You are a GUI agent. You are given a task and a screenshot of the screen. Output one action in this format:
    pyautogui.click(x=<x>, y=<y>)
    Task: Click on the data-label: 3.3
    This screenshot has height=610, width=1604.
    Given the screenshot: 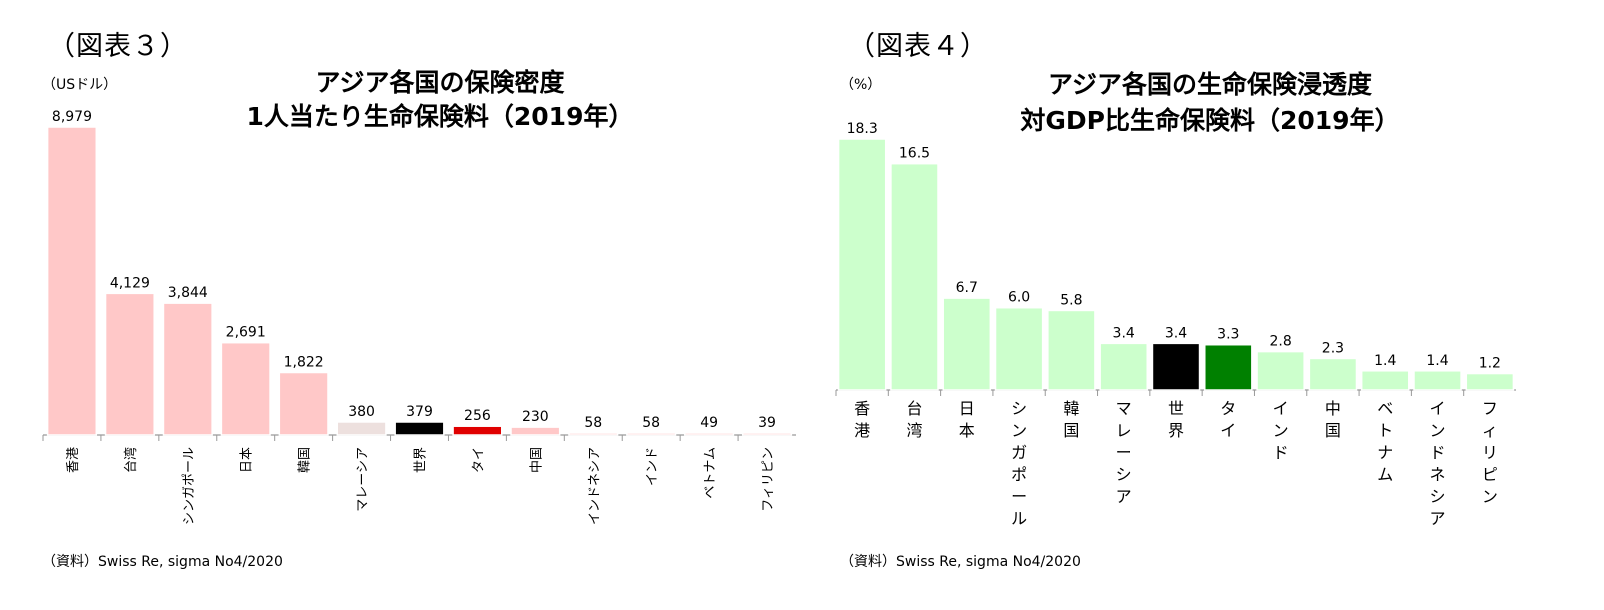 What is the action you would take?
    pyautogui.click(x=1228, y=335)
    